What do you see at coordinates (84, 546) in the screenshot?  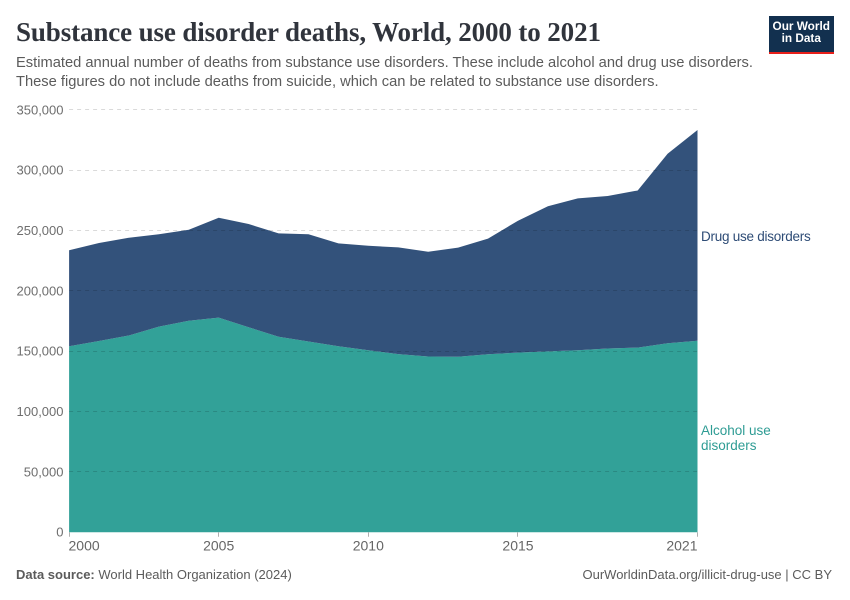 I see `svg-text: 2000` at bounding box center [84, 546].